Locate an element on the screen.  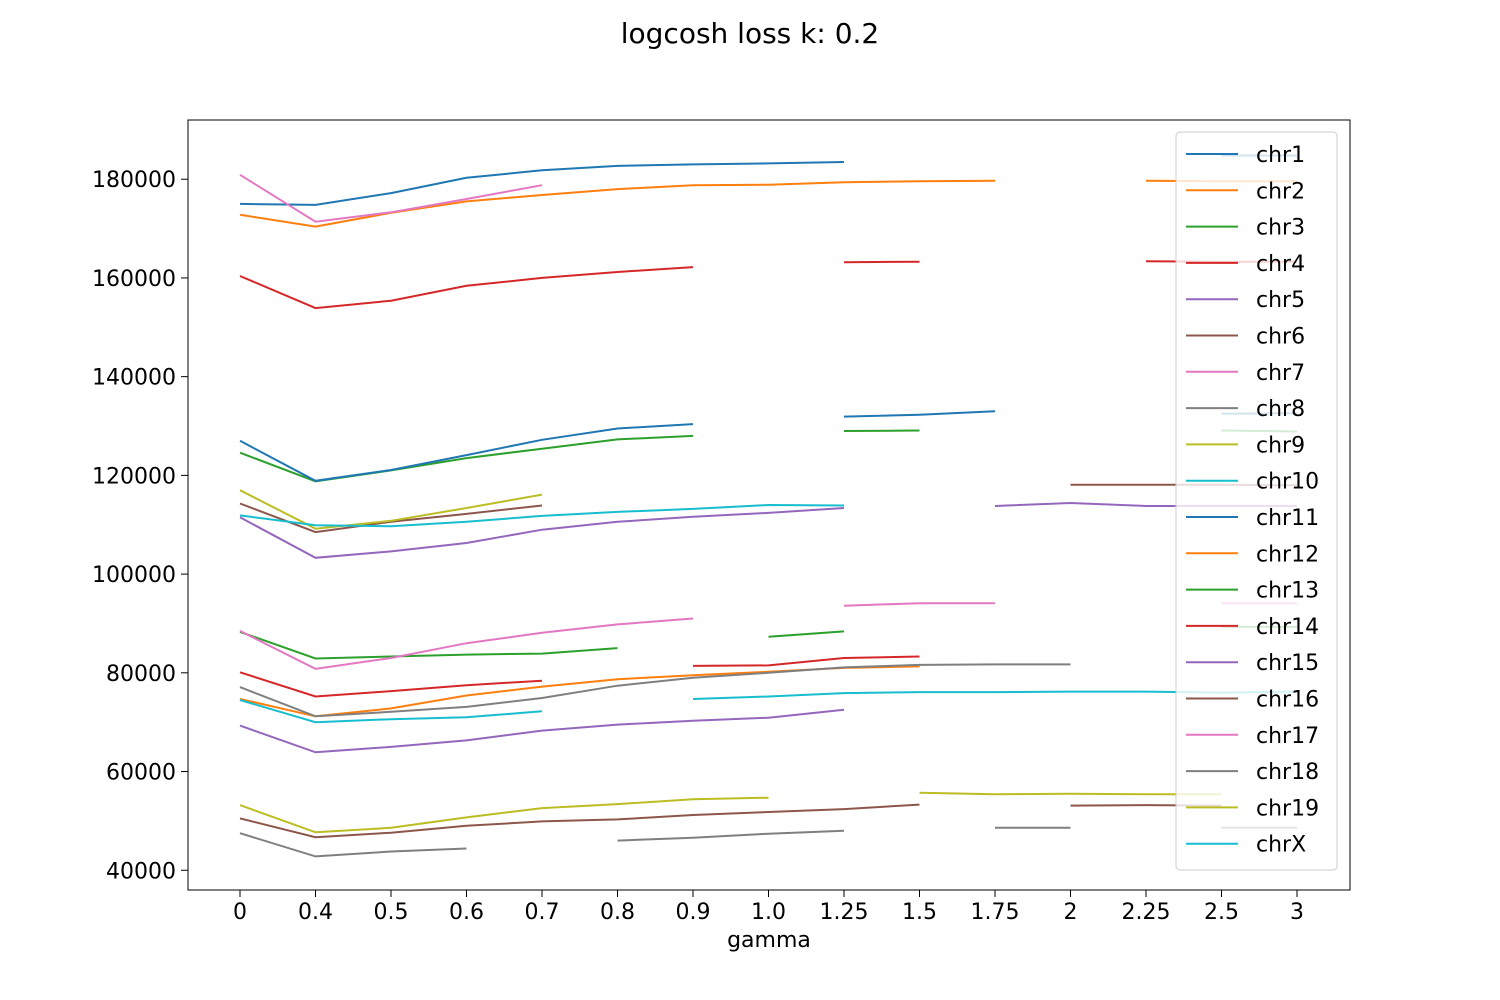
legend-label: chr6 is located at coordinates (1280, 337).